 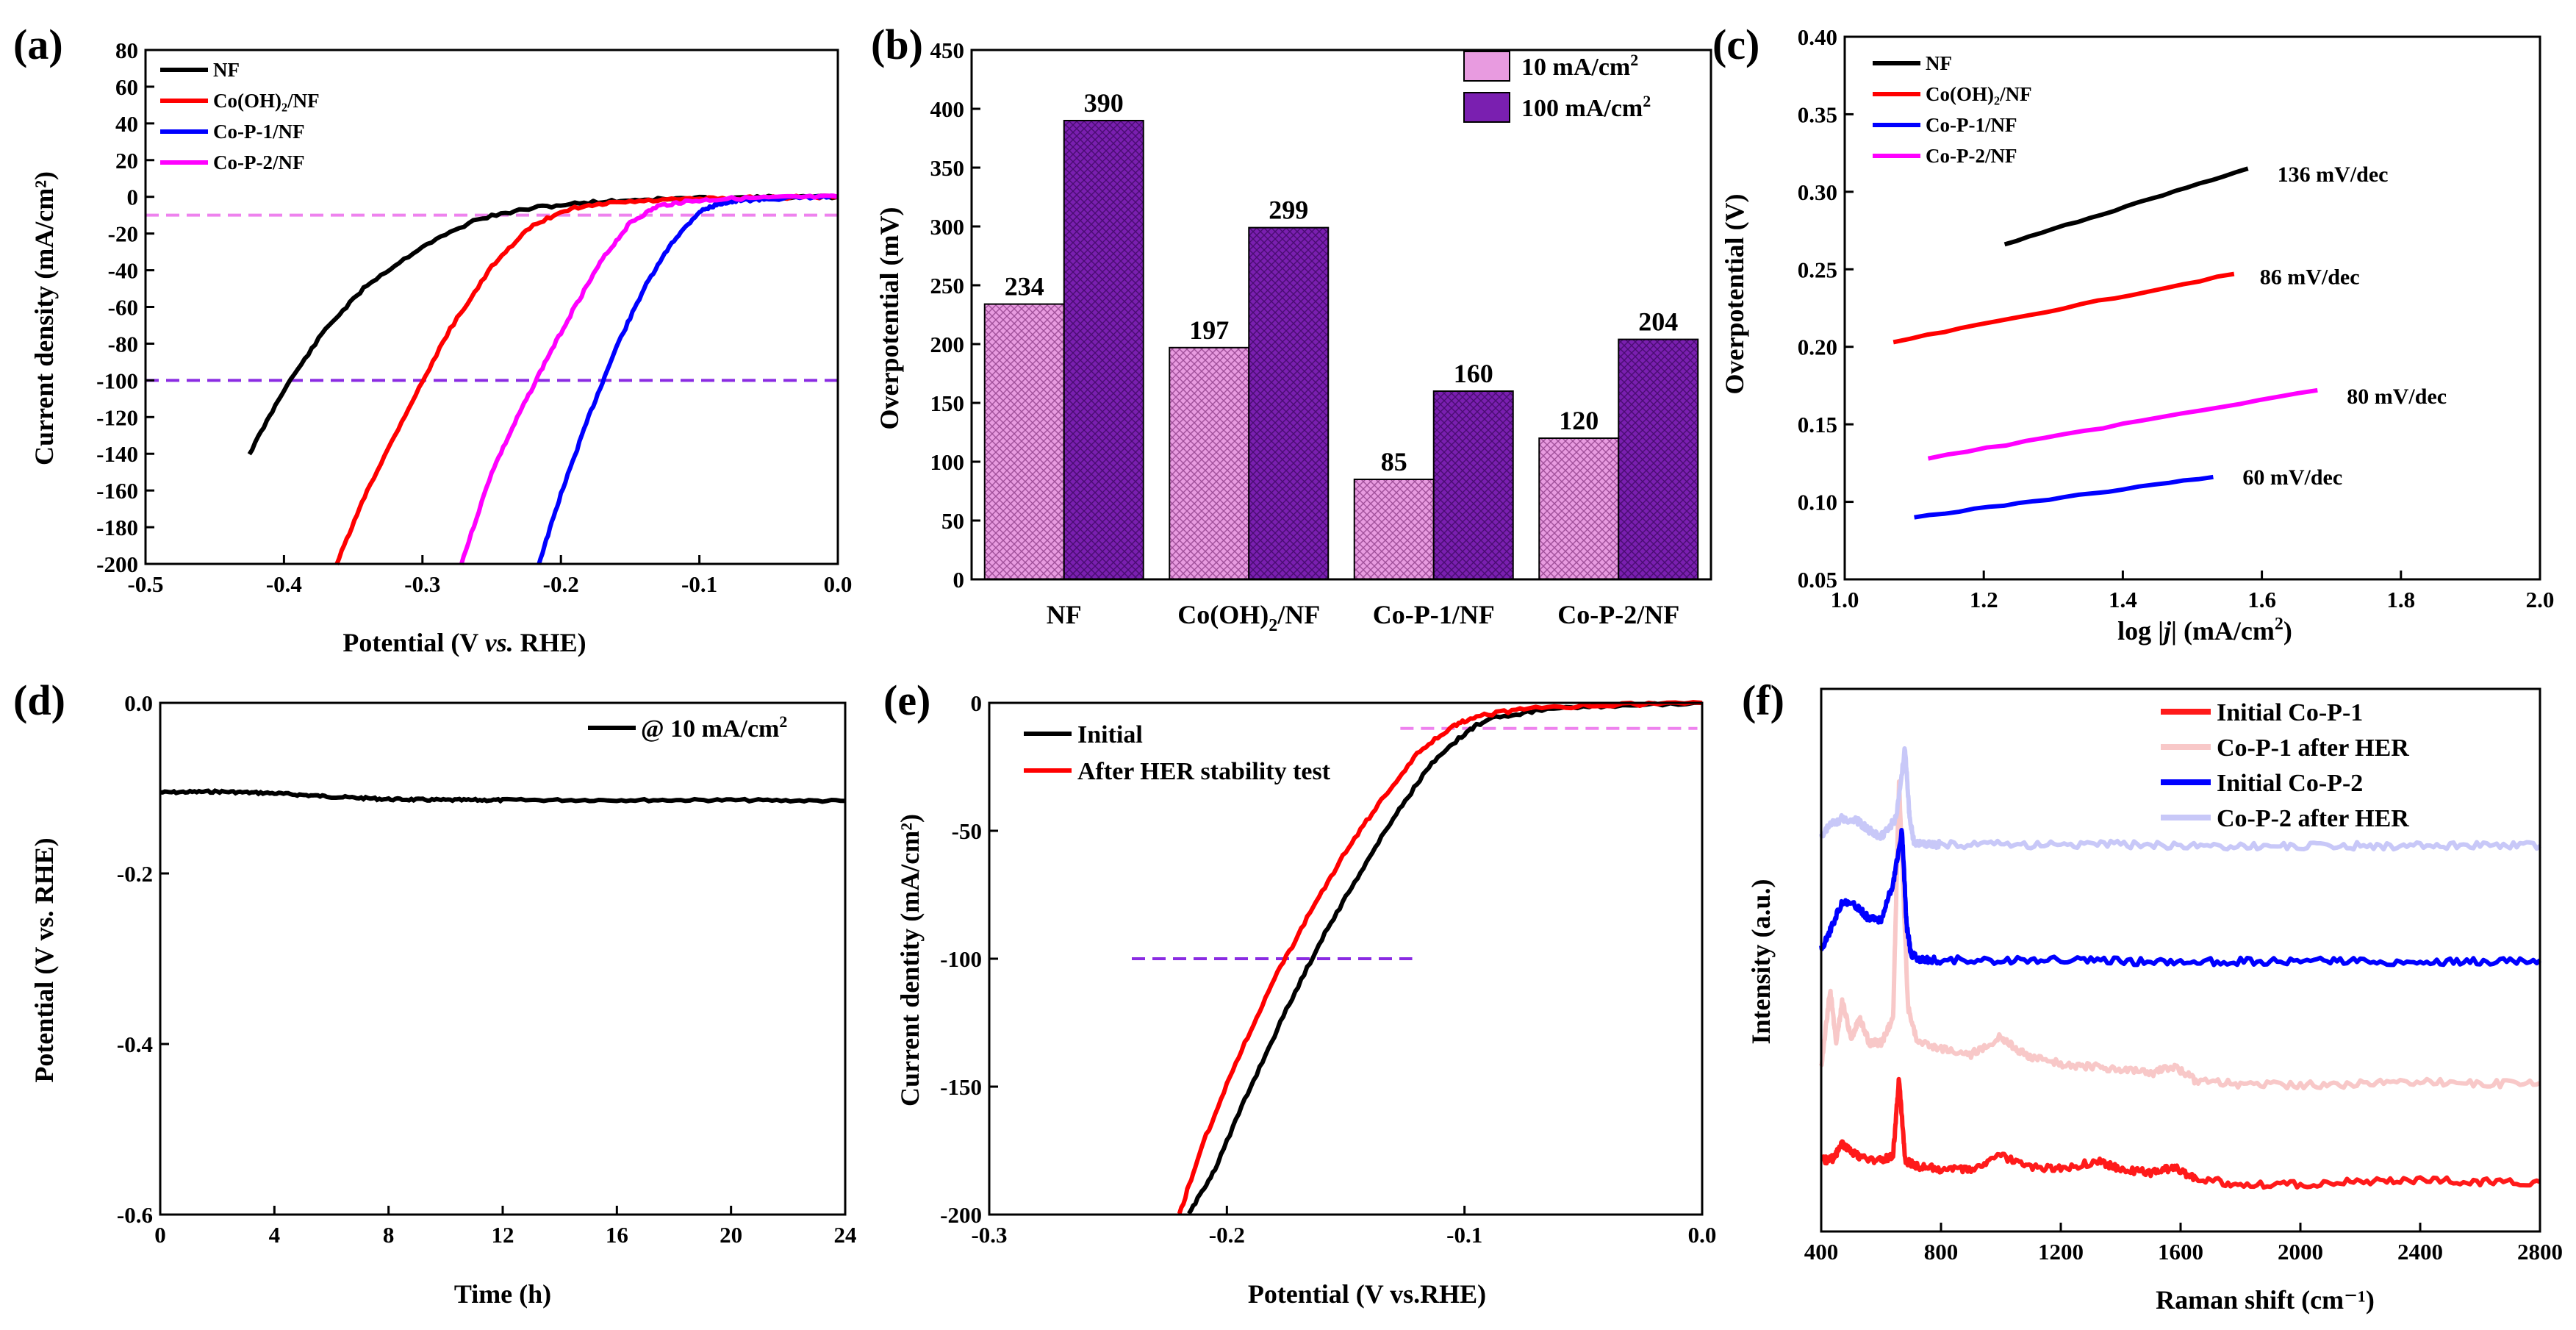 I want to click on legend-label-cop2: Co-P-2/NF, so click(x=258, y=162).